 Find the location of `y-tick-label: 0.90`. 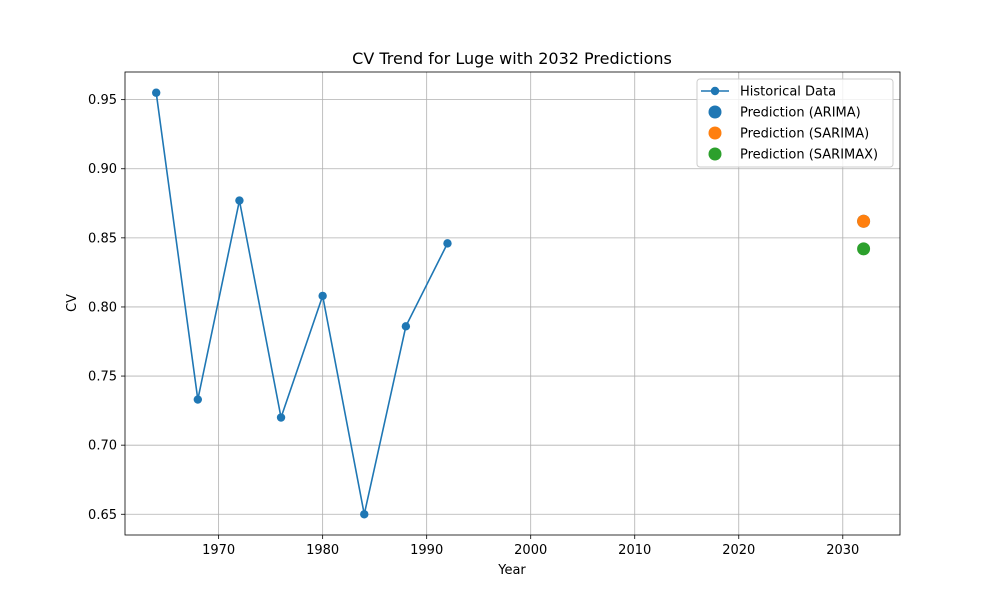

y-tick-label: 0.90 is located at coordinates (102, 169).